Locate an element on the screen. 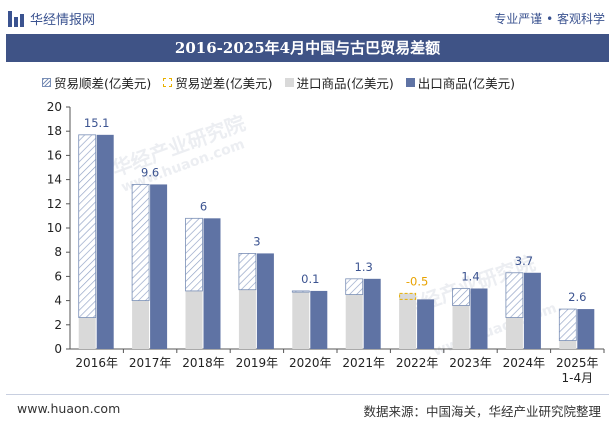  legend-import: 进口商品(亿美元) is located at coordinates (339, 82).